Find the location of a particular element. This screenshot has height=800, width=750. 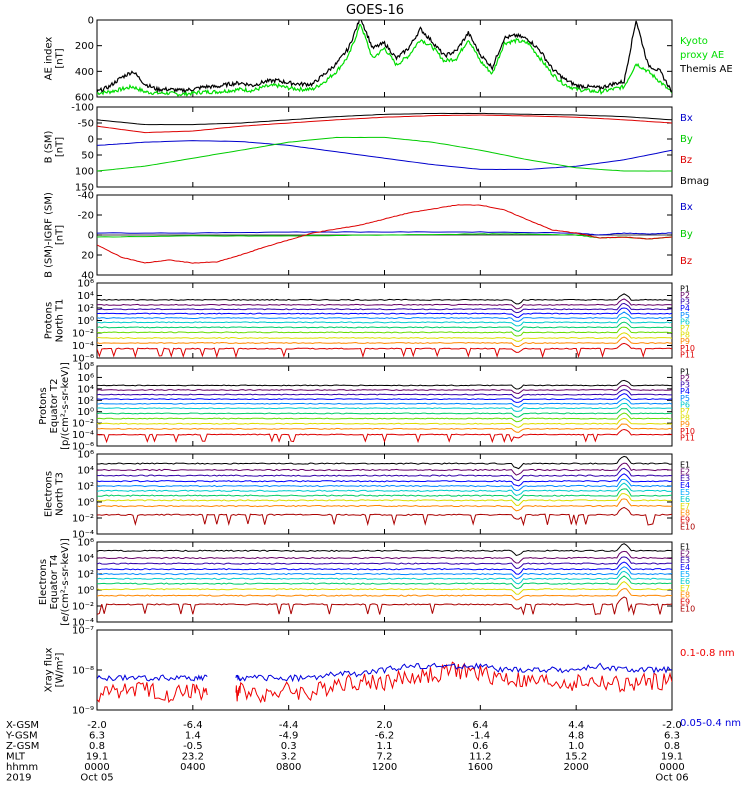

legend-entry: P10 is located at coordinates (687, 348).